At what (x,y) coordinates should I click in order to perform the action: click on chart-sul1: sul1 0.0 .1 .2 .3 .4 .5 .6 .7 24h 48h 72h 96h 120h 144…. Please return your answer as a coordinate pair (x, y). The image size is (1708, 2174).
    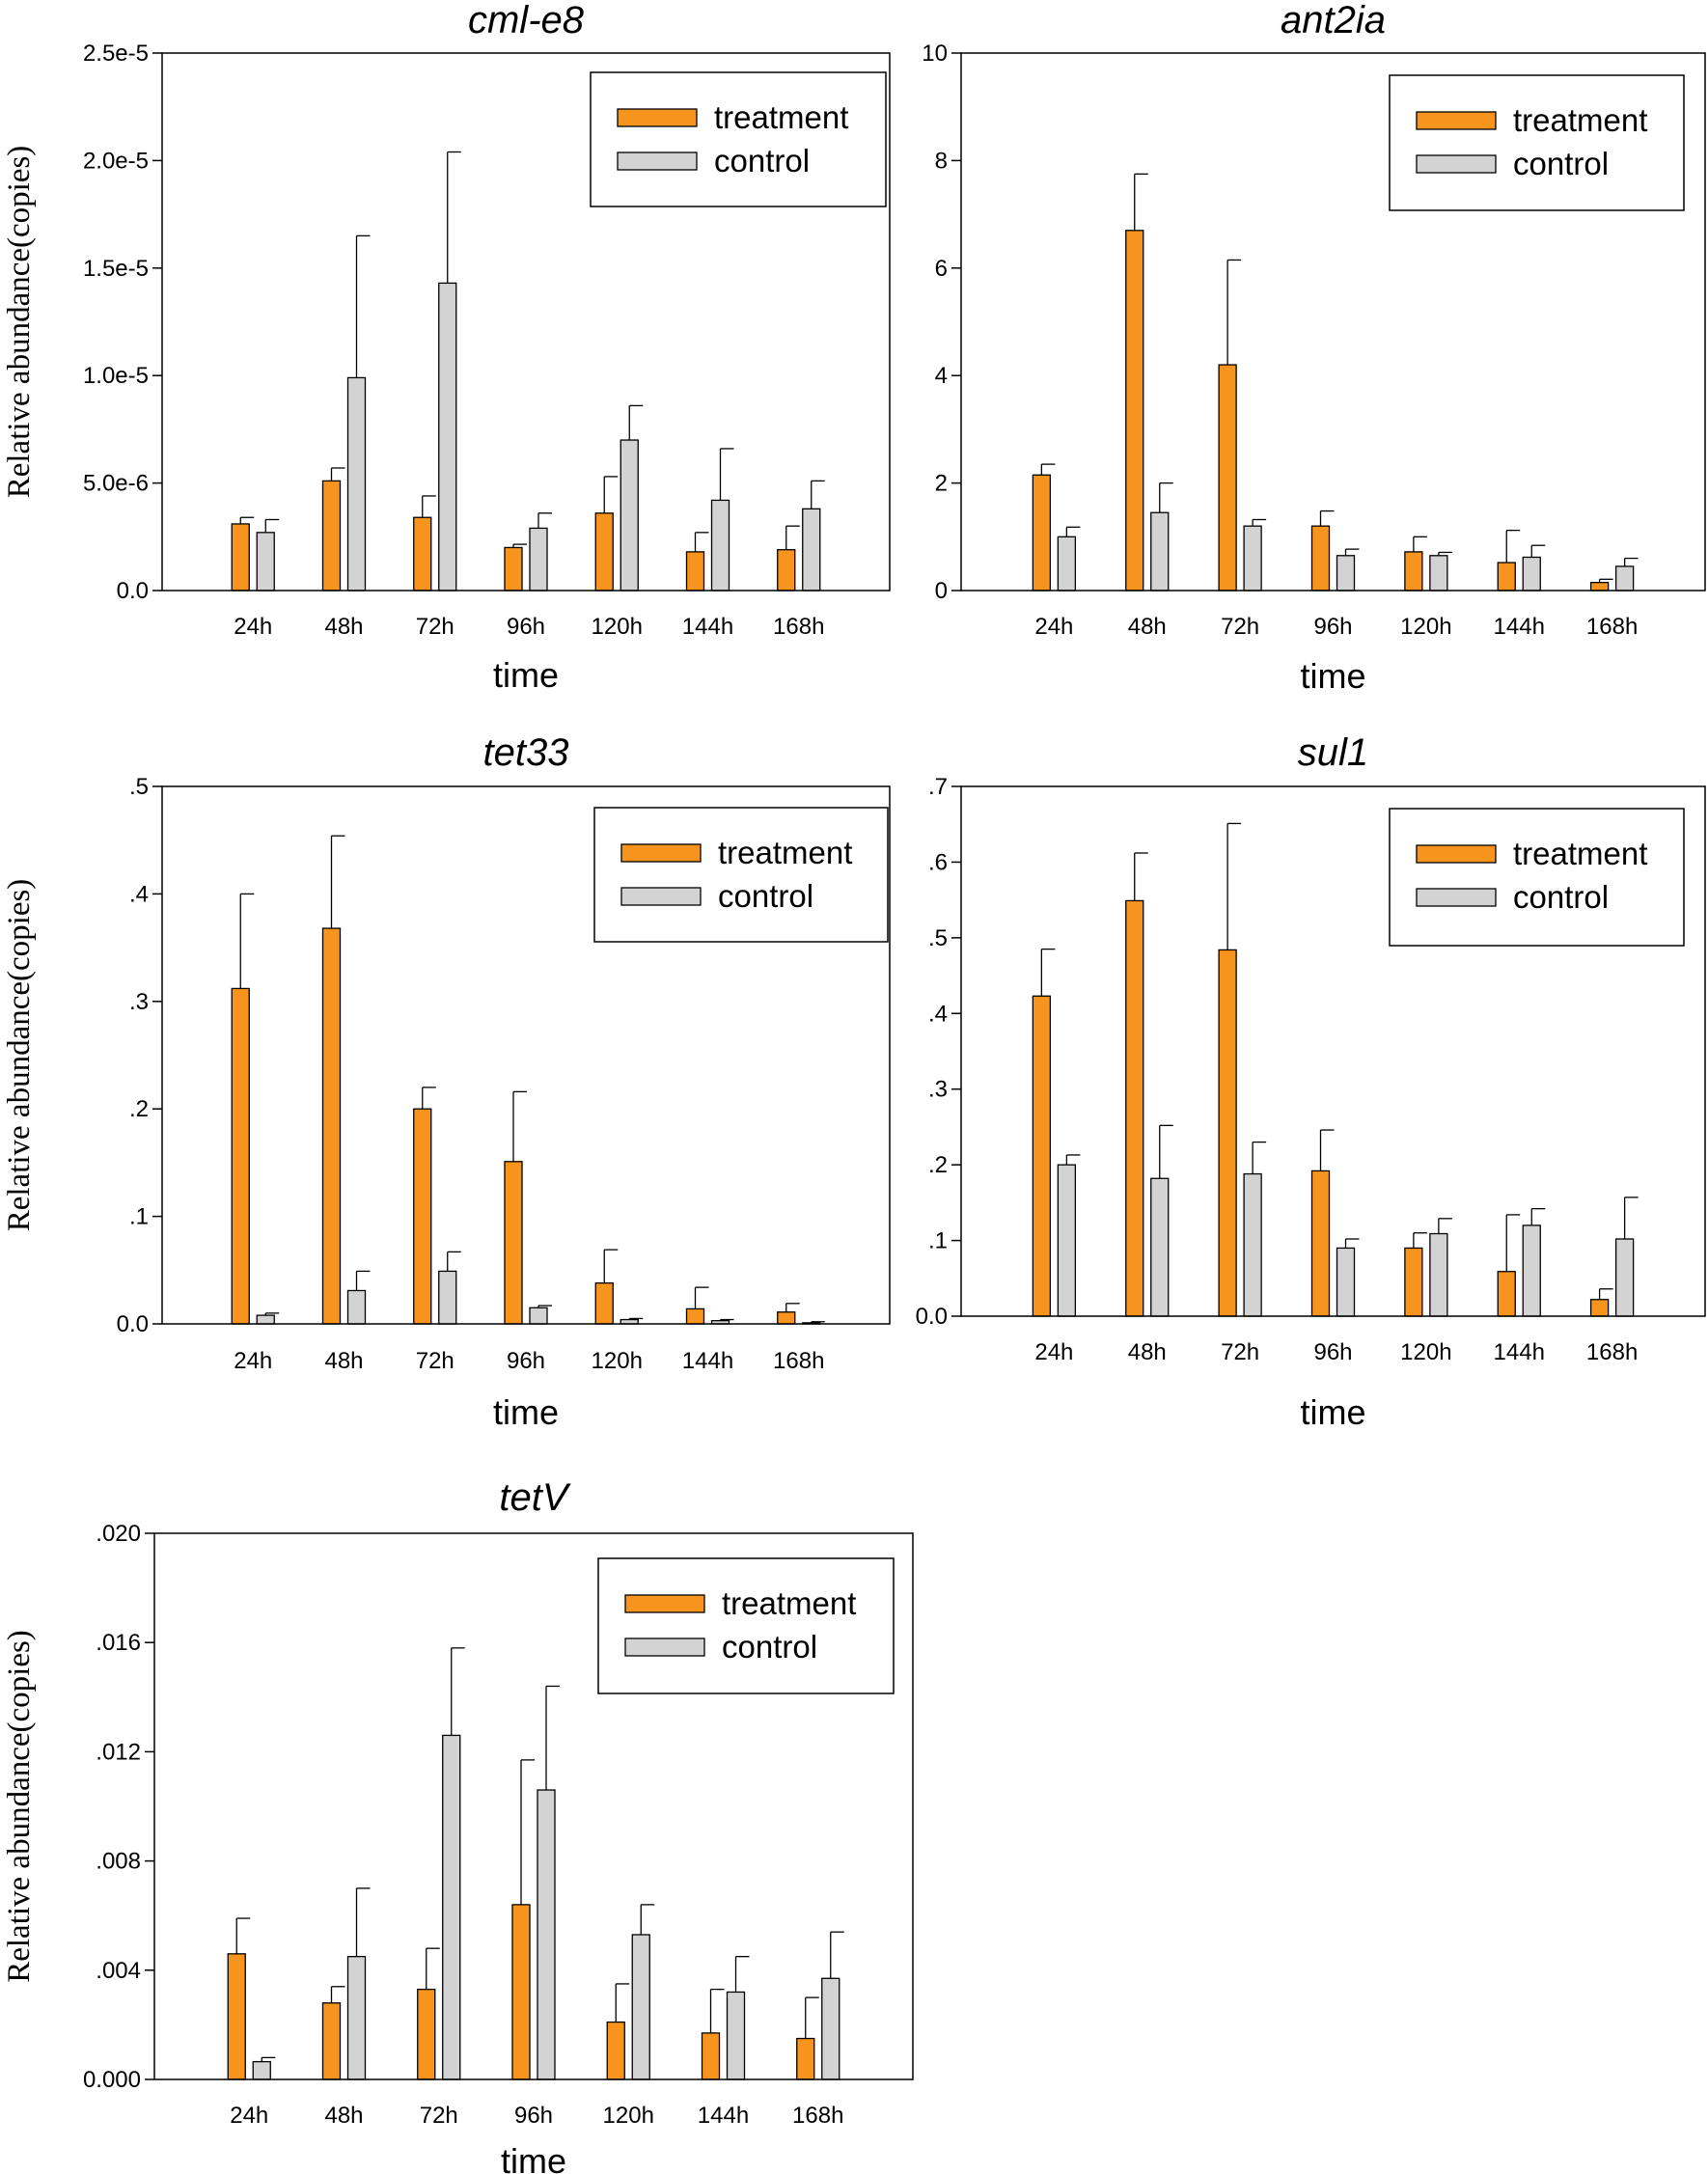
    Looking at the image, I should click on (1311, 1081).